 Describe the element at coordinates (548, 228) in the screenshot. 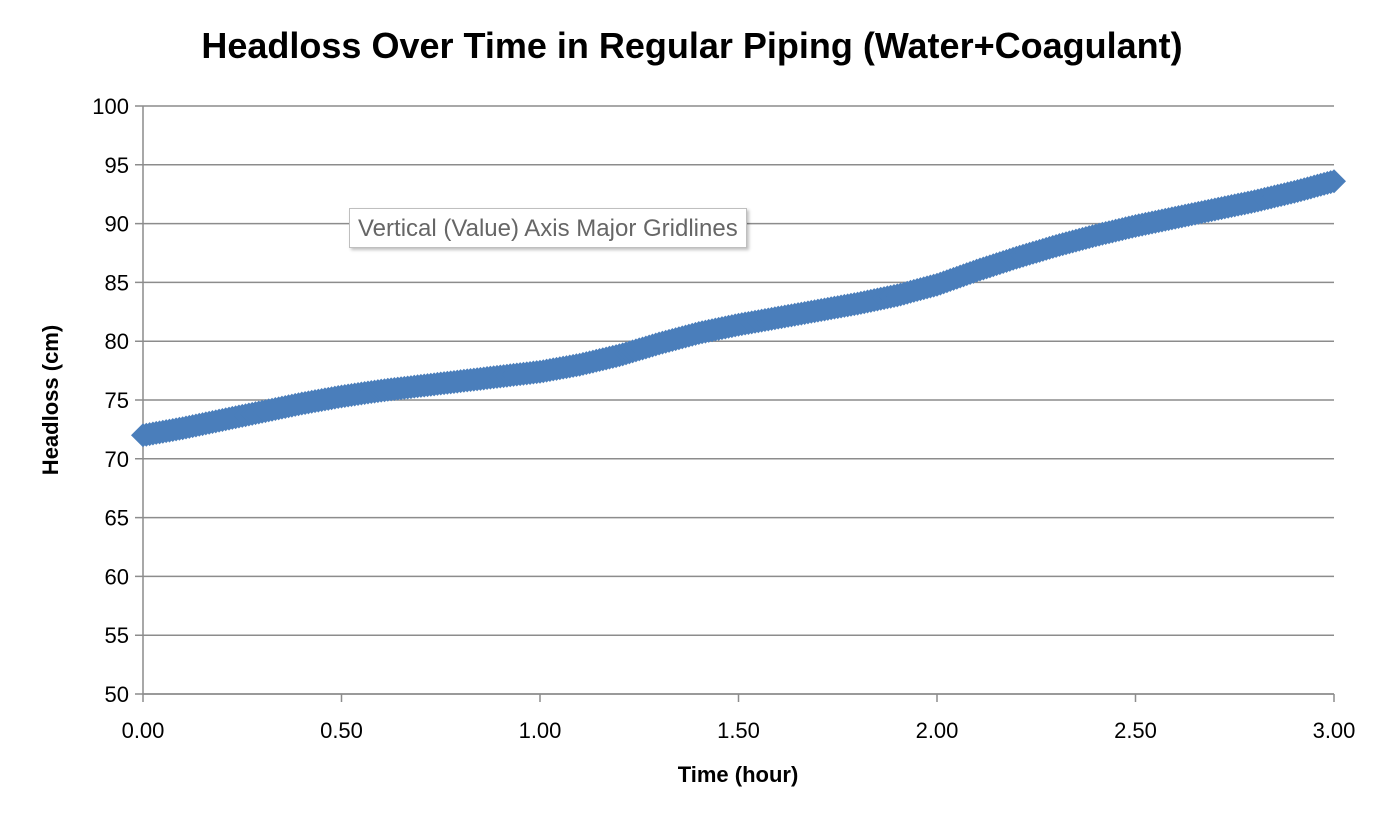

I see `gridlines-tooltip: Vertical (Value) Axis Major Gridlines` at that location.